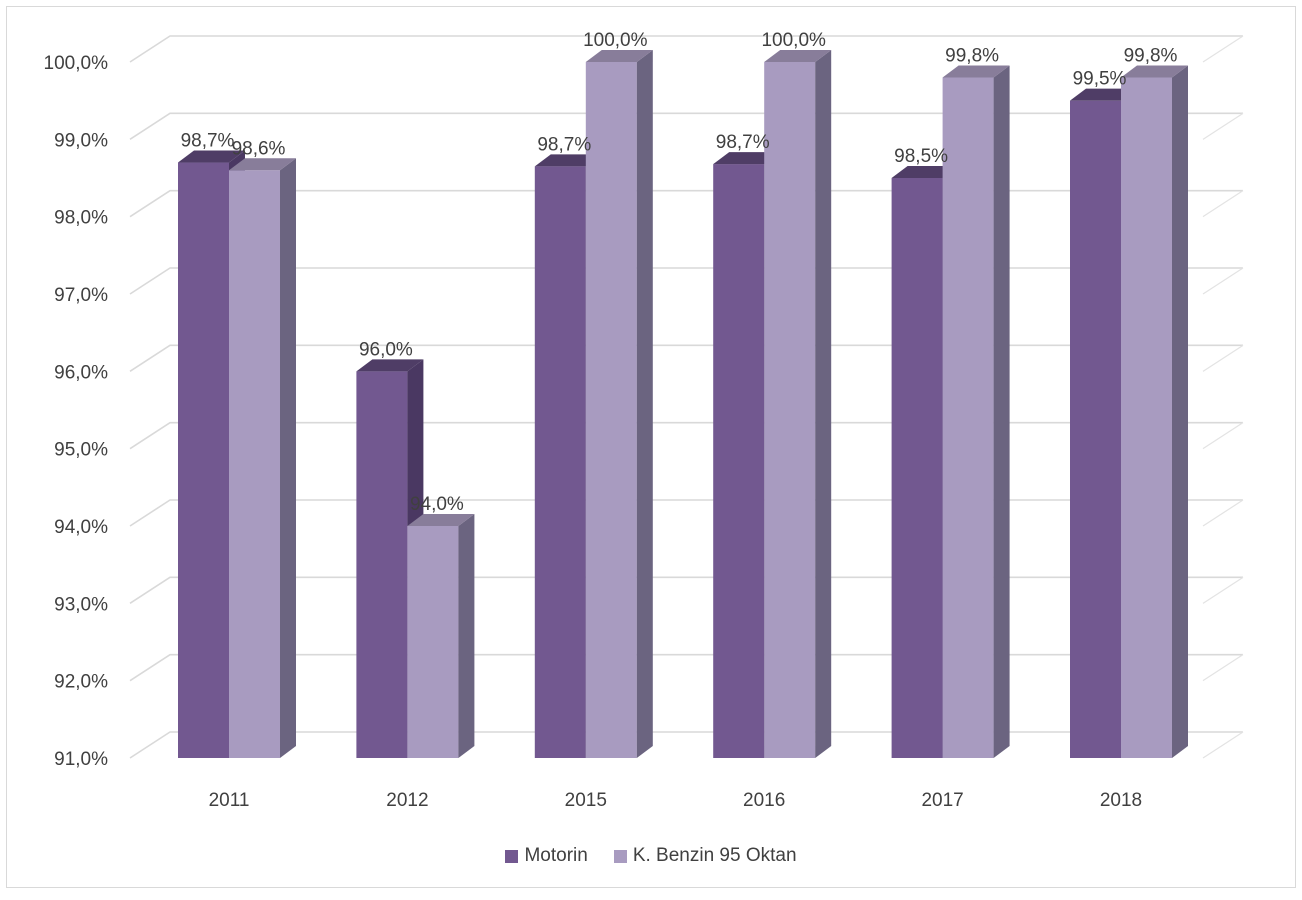 Image resolution: width=1302 pixels, height=900 pixels. I want to click on data-label: 98,5%, so click(921, 156).